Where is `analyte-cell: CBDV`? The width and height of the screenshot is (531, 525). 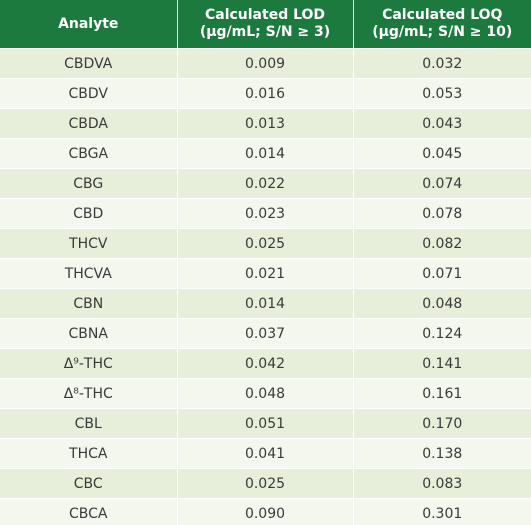
analyte-cell: CBDV is located at coordinates (89, 93).